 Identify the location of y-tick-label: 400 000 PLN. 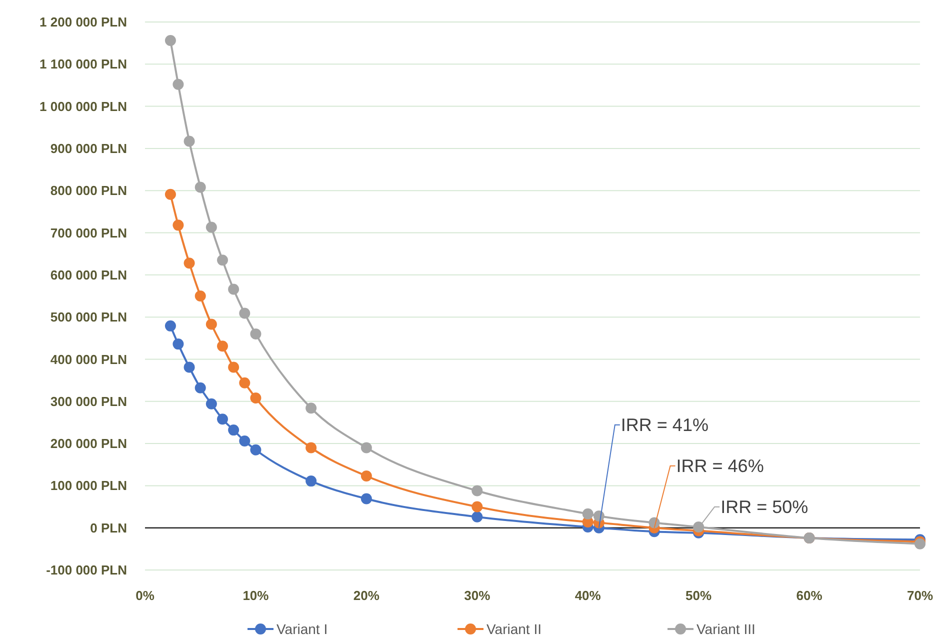
(88, 359).